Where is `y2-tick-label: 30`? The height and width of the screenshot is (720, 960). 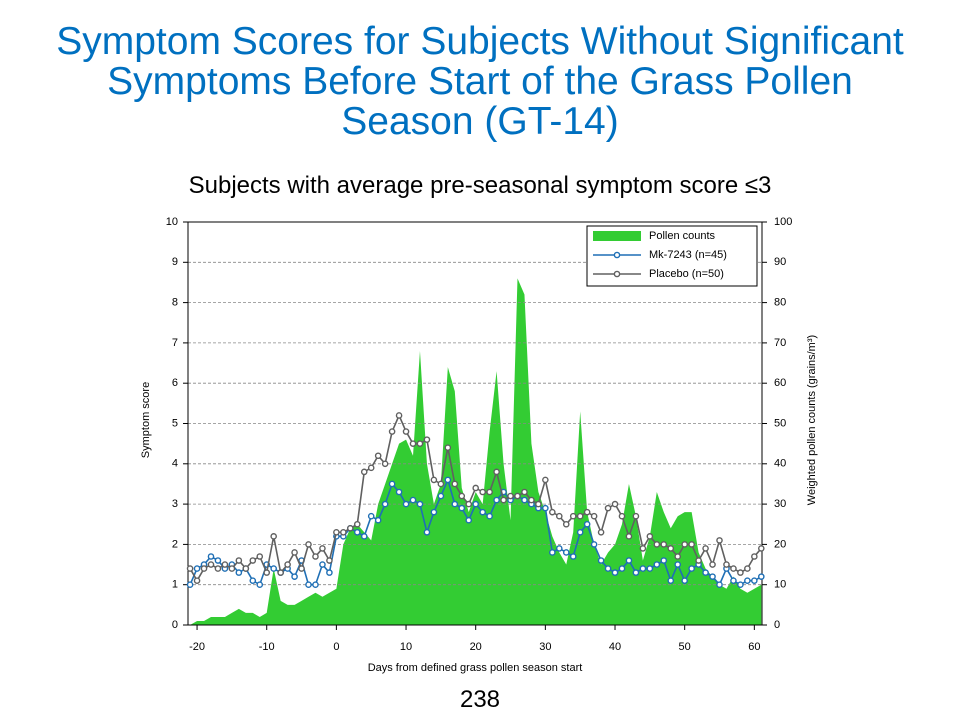 y2-tick-label: 30 is located at coordinates (780, 504).